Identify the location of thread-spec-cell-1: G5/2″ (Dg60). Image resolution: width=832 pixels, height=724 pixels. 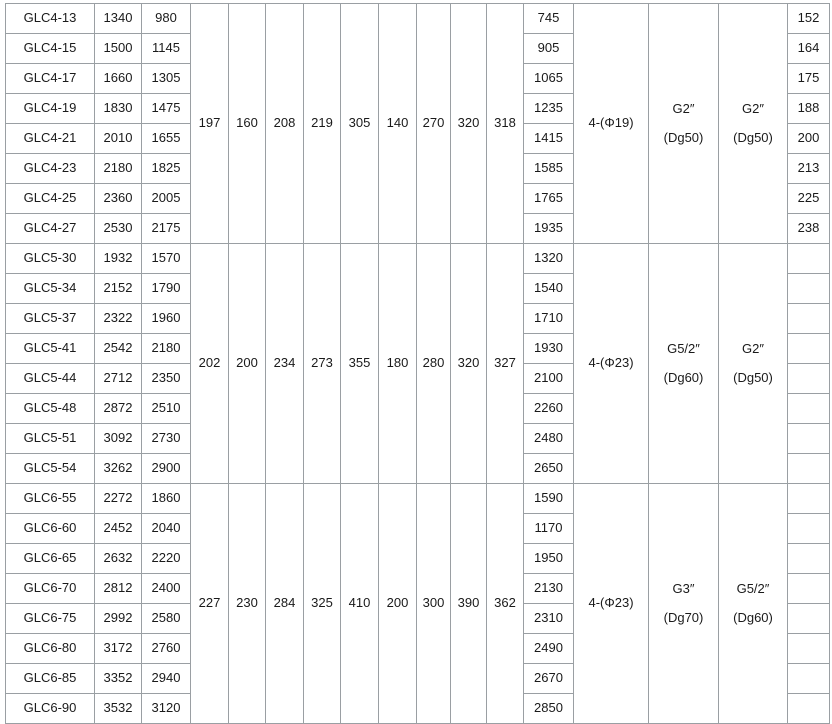
(683, 363).